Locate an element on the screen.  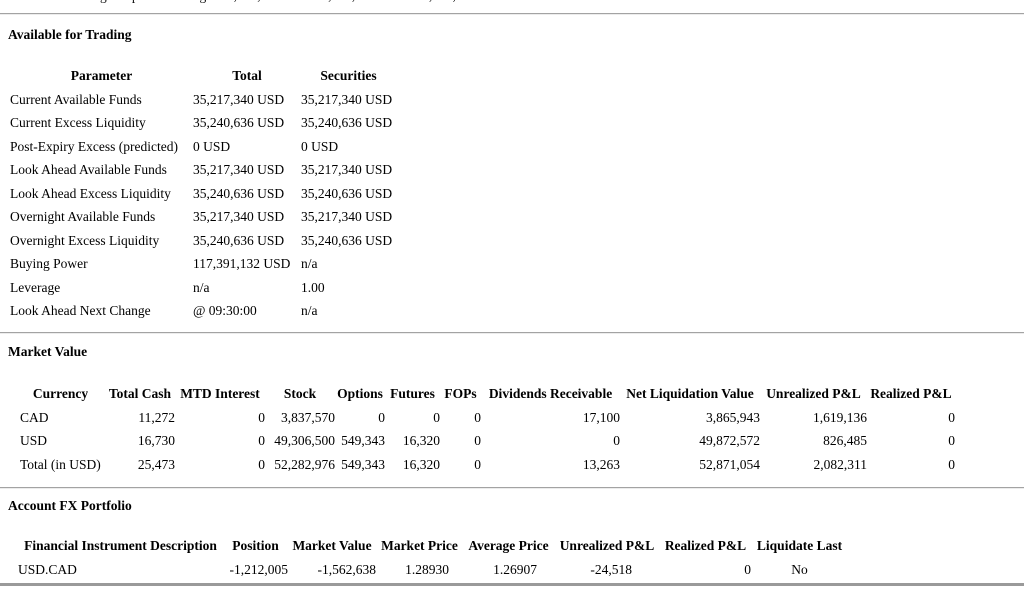
instrument-cell: USD.CAD is located at coordinates (47, 569).